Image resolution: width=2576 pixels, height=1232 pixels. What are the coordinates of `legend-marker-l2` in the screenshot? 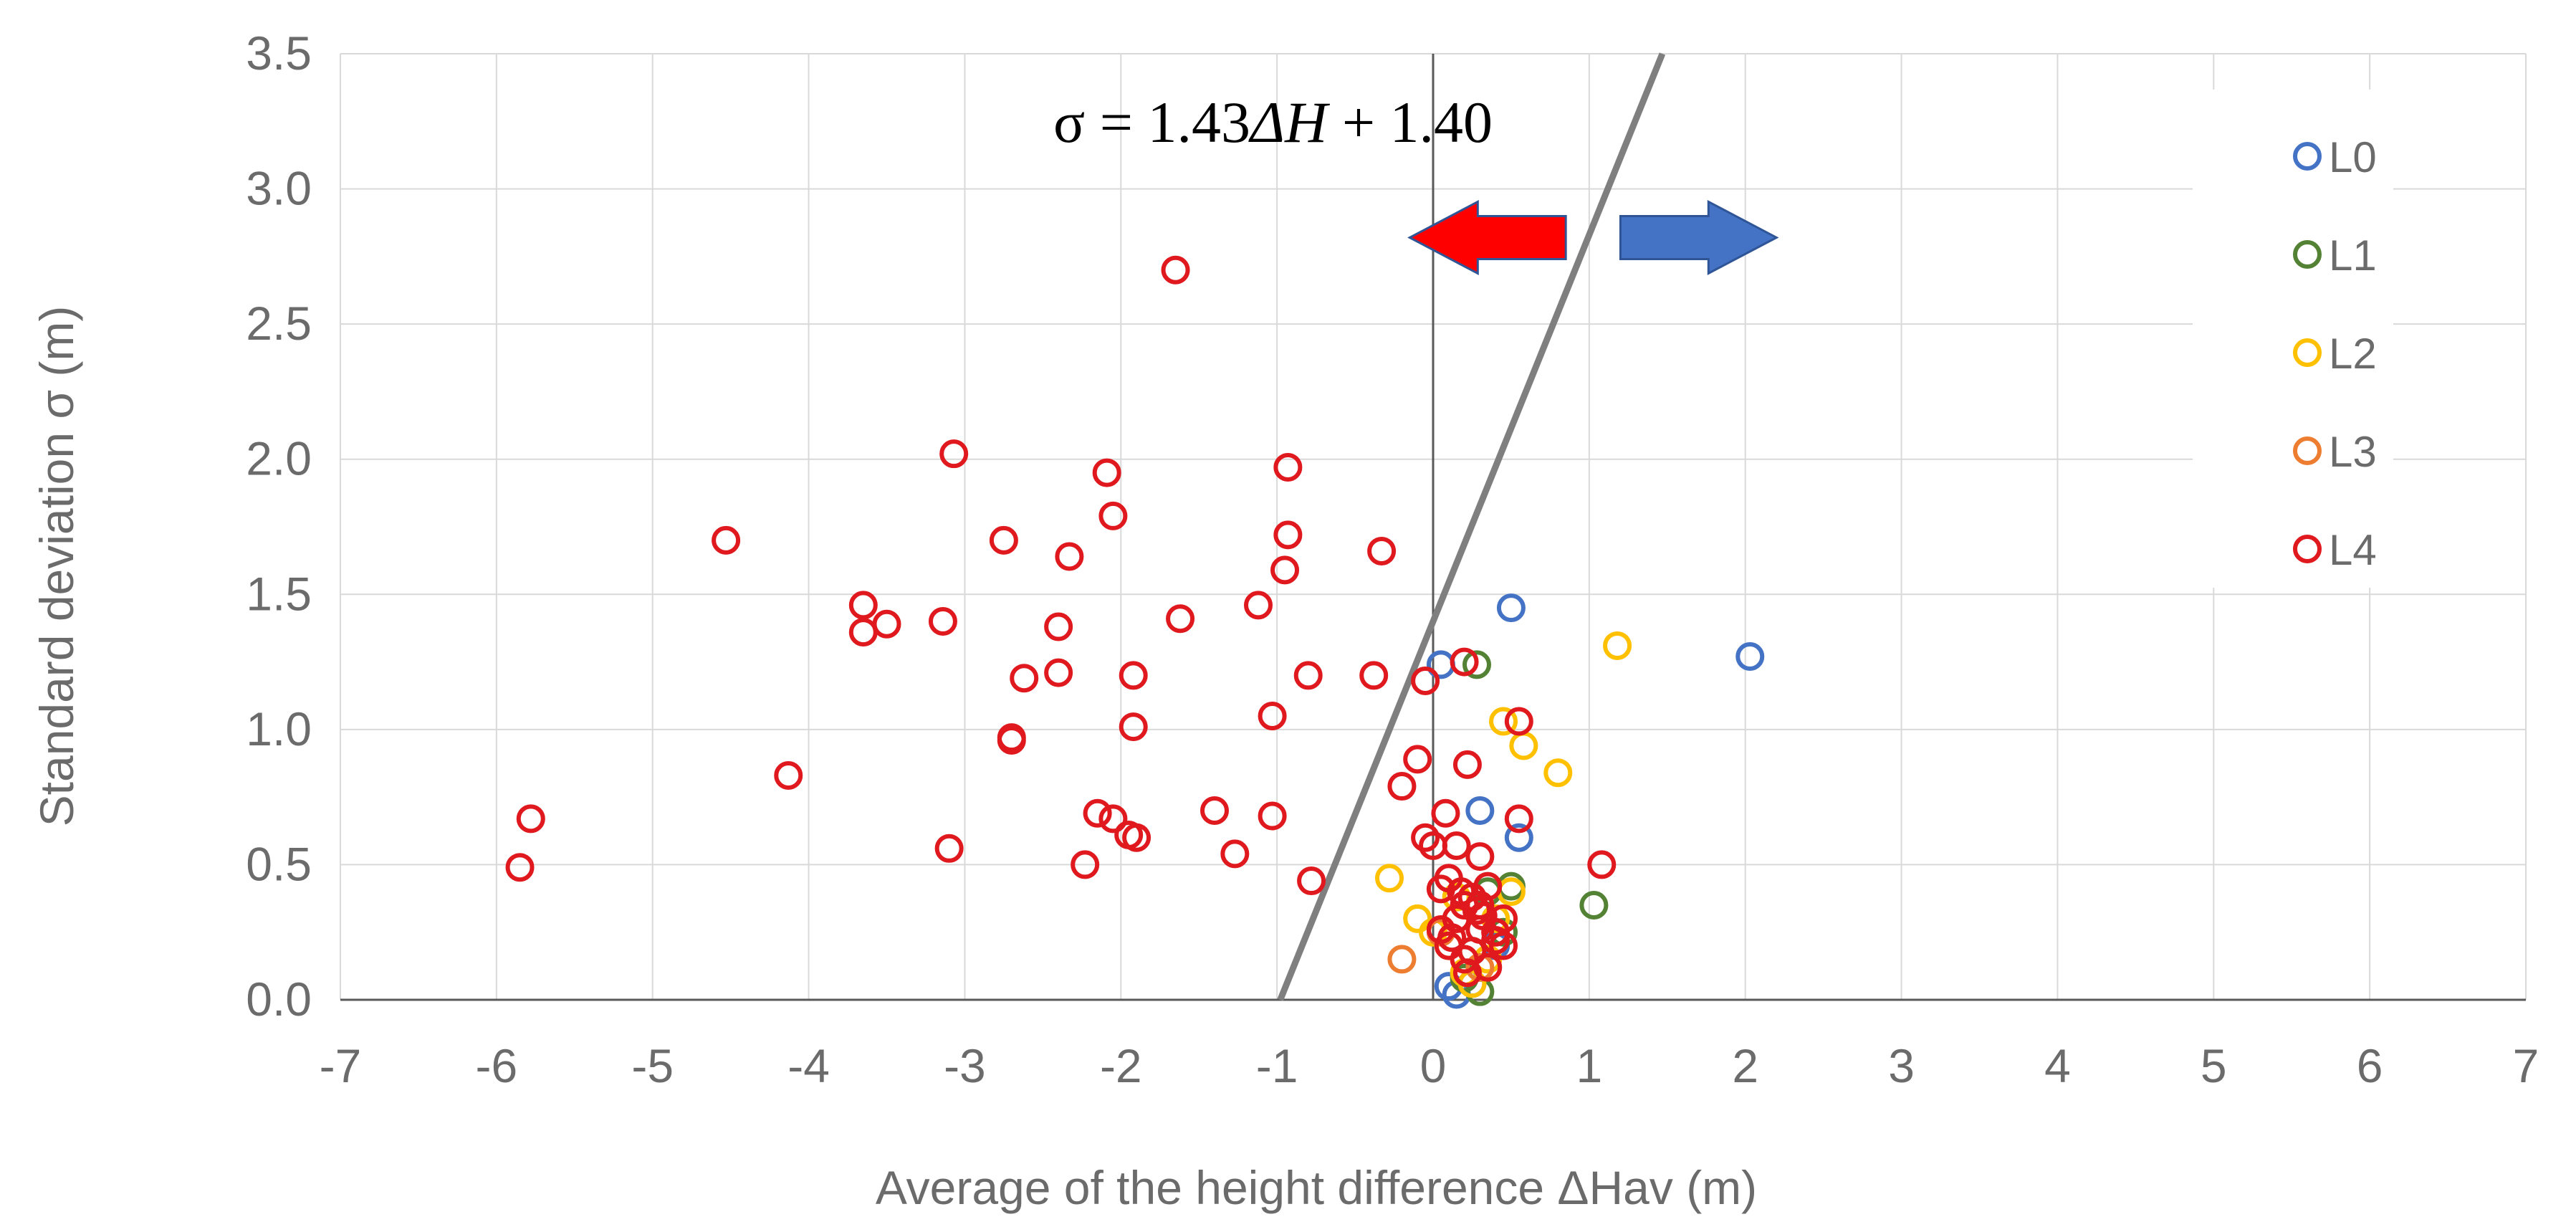 It's located at (2307, 352).